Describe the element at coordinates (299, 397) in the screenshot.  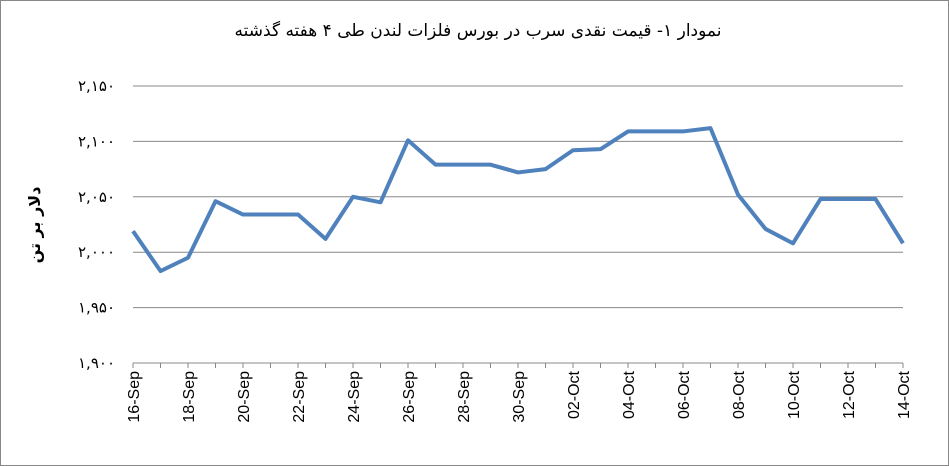
I see `x-tick-label: 22-Sep` at that location.